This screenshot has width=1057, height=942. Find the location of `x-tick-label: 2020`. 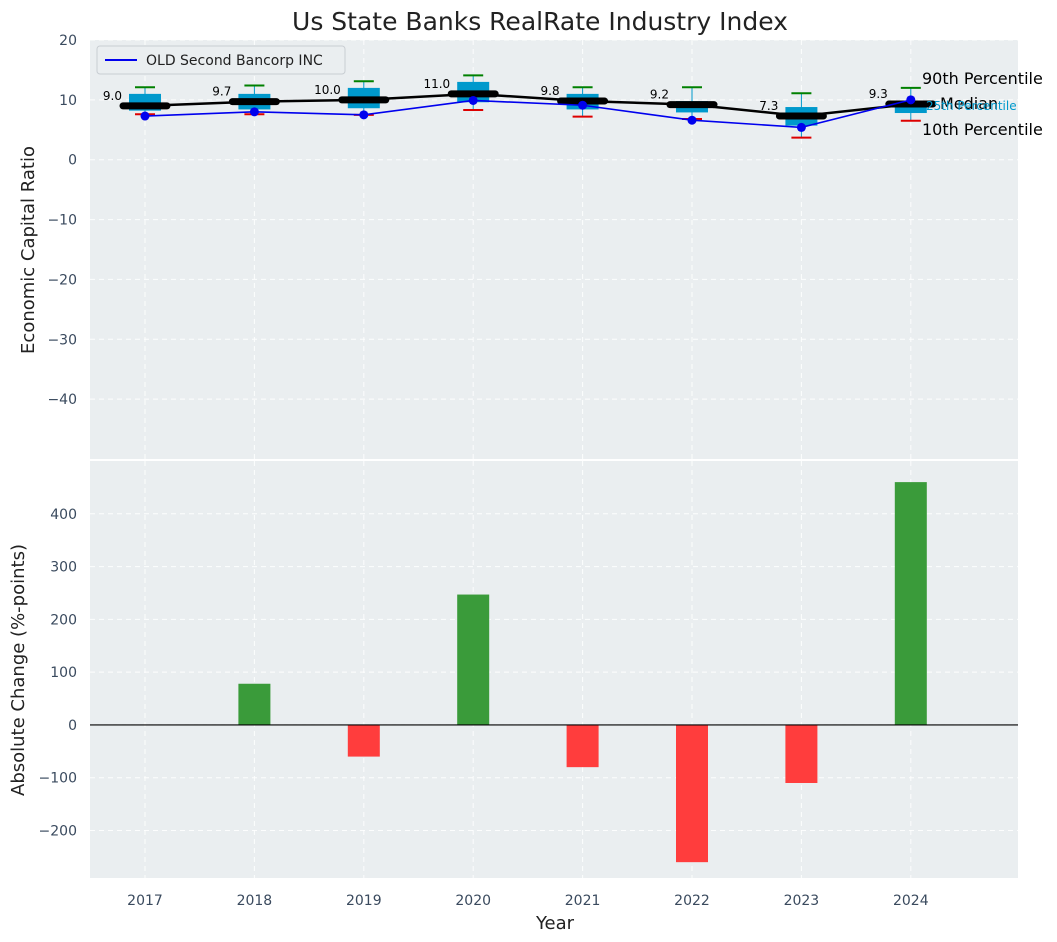

x-tick-label: 2020 is located at coordinates (473, 901).